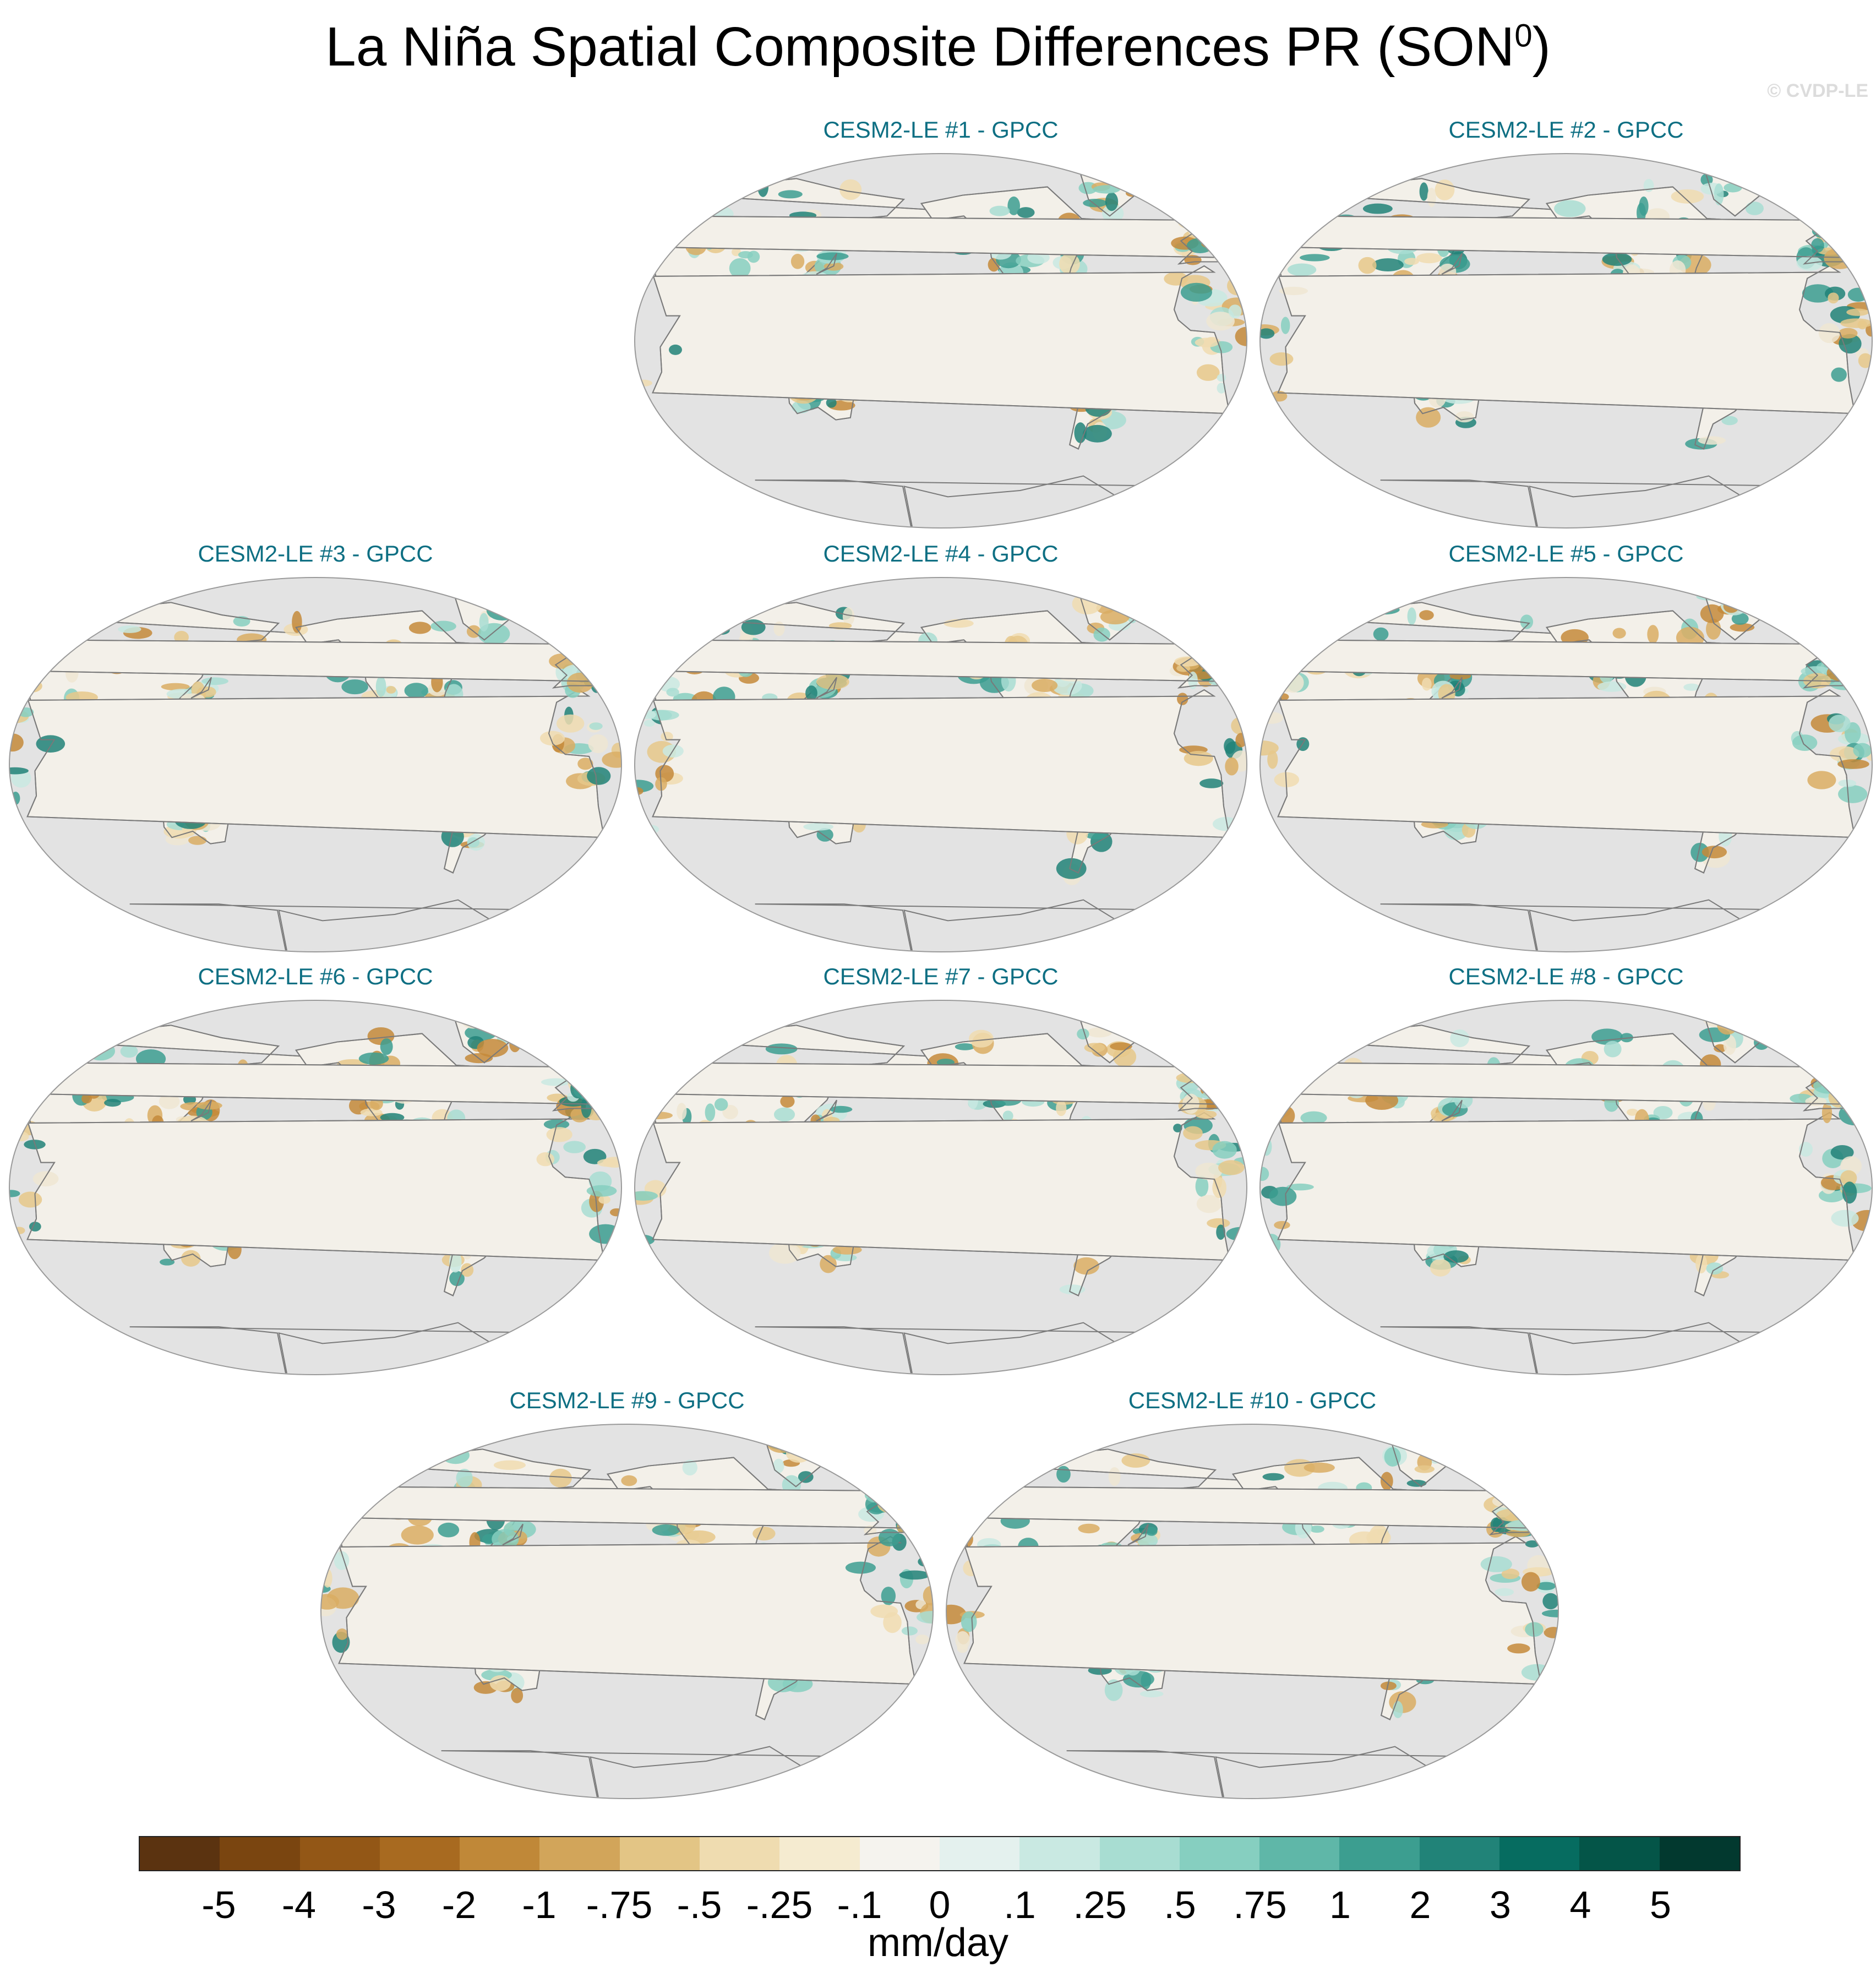  What do you see at coordinates (1566, 1170) in the screenshot?
I see `map-panel-8: CESM2-LE #8 - GPCC` at bounding box center [1566, 1170].